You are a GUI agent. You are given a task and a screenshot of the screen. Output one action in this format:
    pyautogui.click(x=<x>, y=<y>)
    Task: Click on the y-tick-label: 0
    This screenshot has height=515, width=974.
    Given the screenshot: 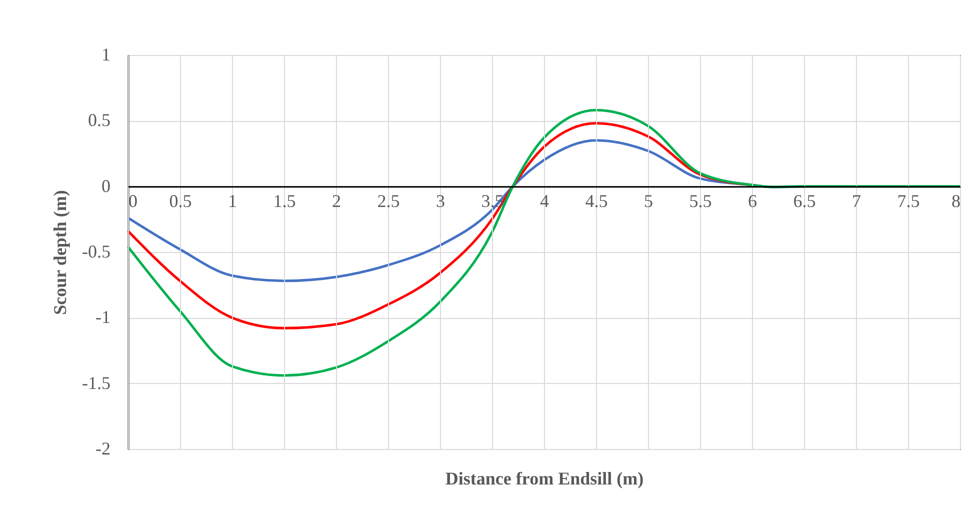 What is the action you would take?
    pyautogui.click(x=106, y=186)
    